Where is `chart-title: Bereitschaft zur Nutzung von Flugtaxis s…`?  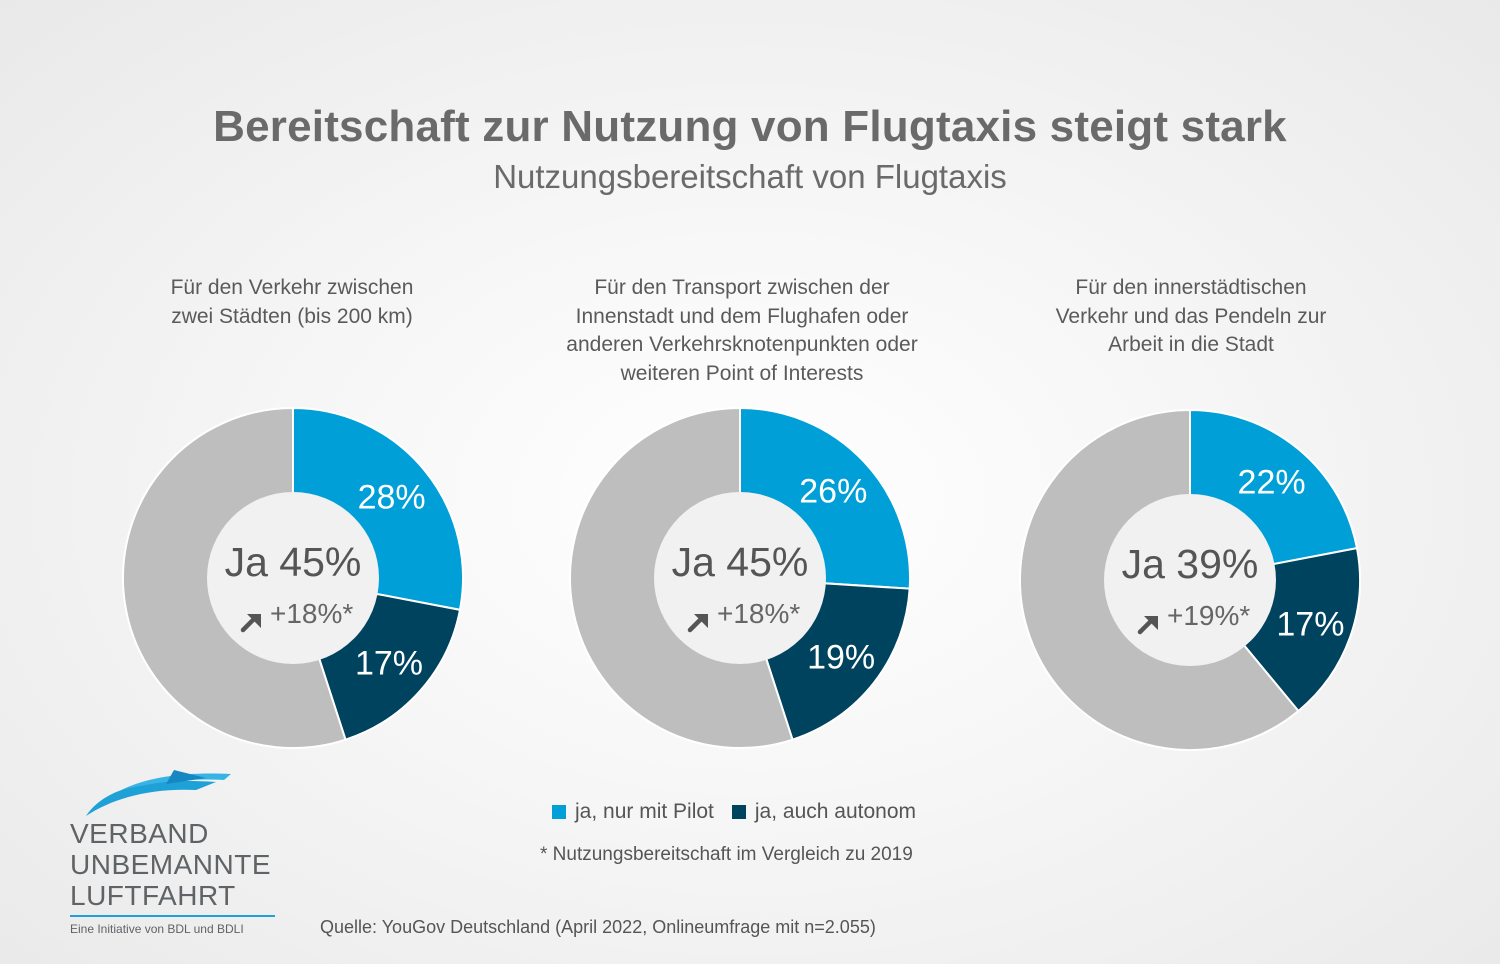 chart-title: Bereitschaft zur Nutzung von Flugtaxis s… is located at coordinates (750, 126).